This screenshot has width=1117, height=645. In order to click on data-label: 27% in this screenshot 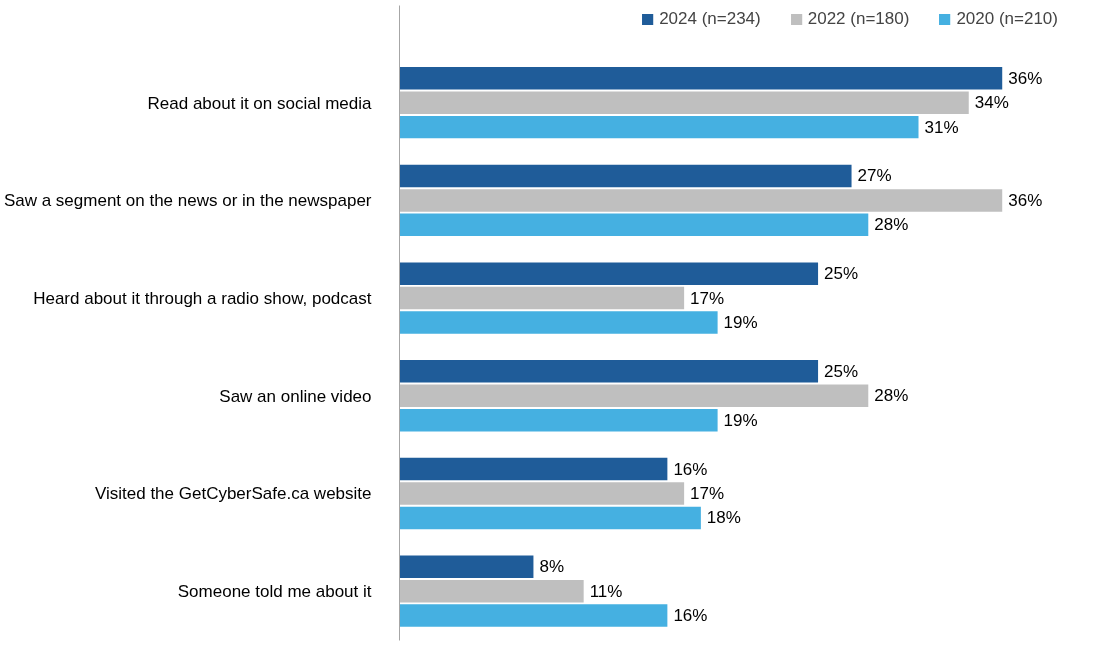, I will do `click(874, 176)`.